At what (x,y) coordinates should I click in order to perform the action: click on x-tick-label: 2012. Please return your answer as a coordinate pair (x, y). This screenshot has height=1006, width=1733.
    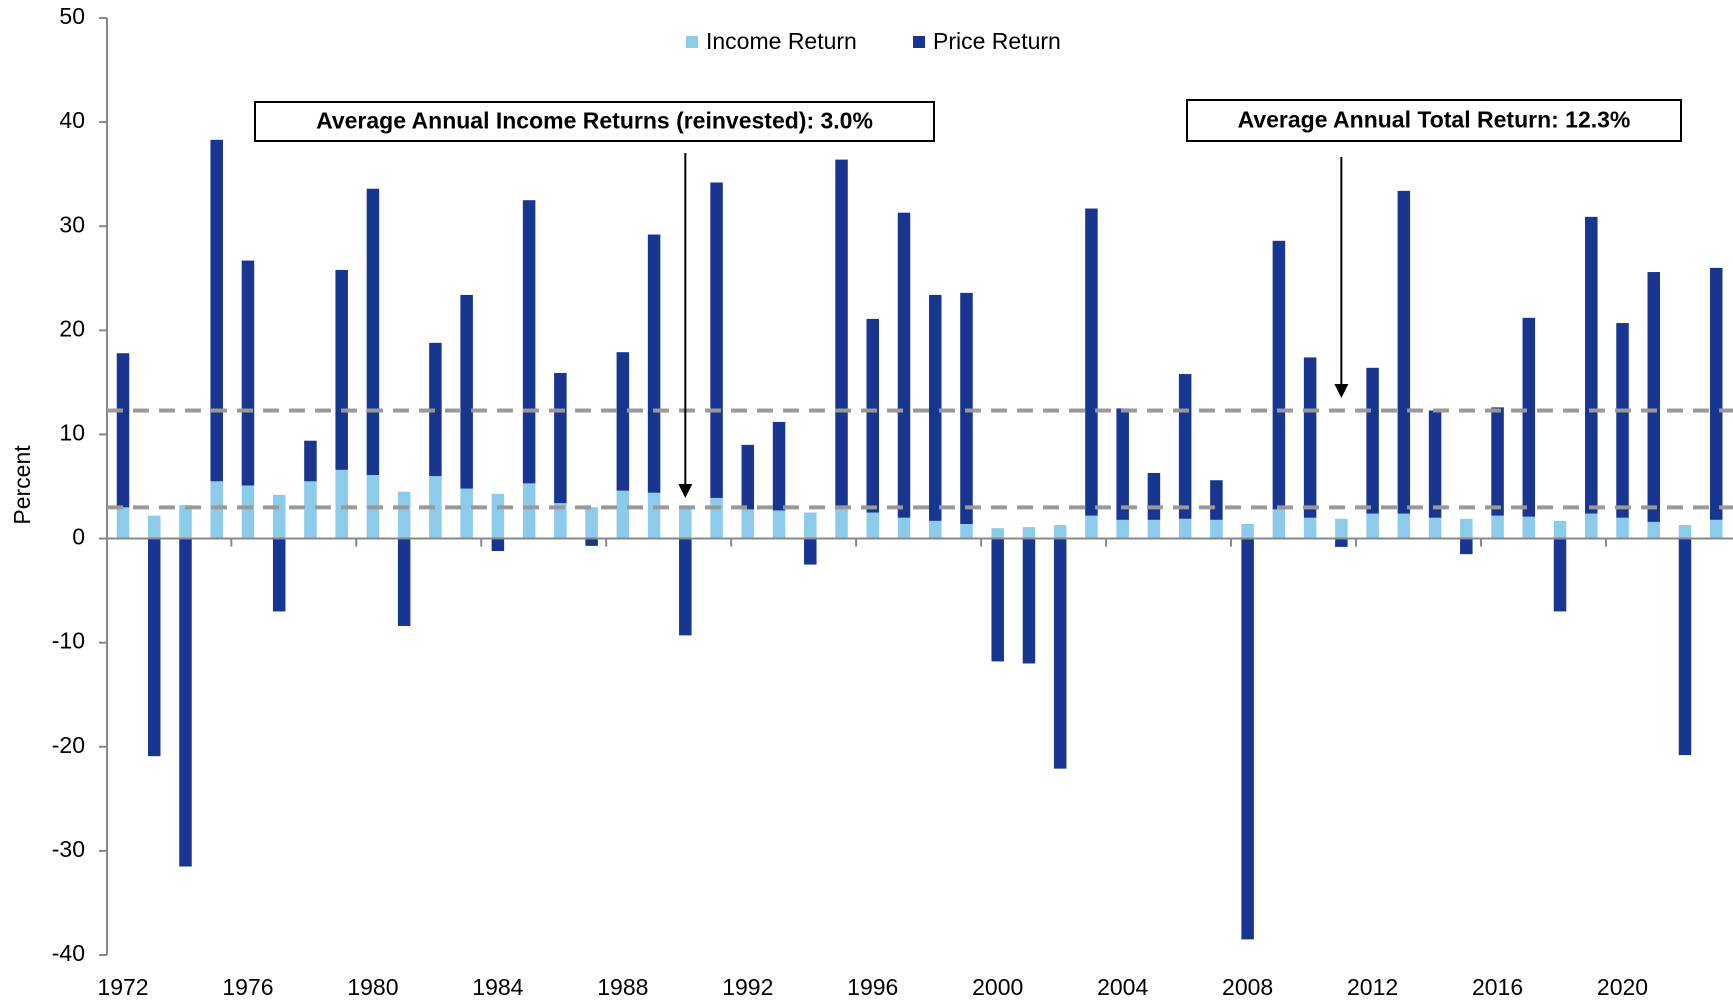
    Looking at the image, I should click on (1372, 987).